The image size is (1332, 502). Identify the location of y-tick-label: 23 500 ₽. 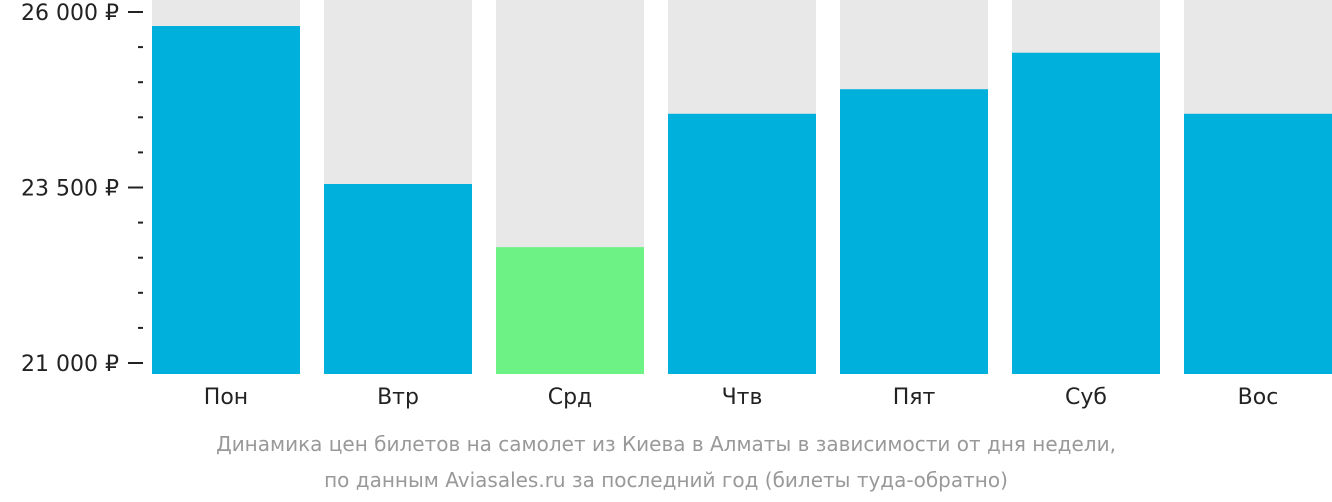
(70, 189).